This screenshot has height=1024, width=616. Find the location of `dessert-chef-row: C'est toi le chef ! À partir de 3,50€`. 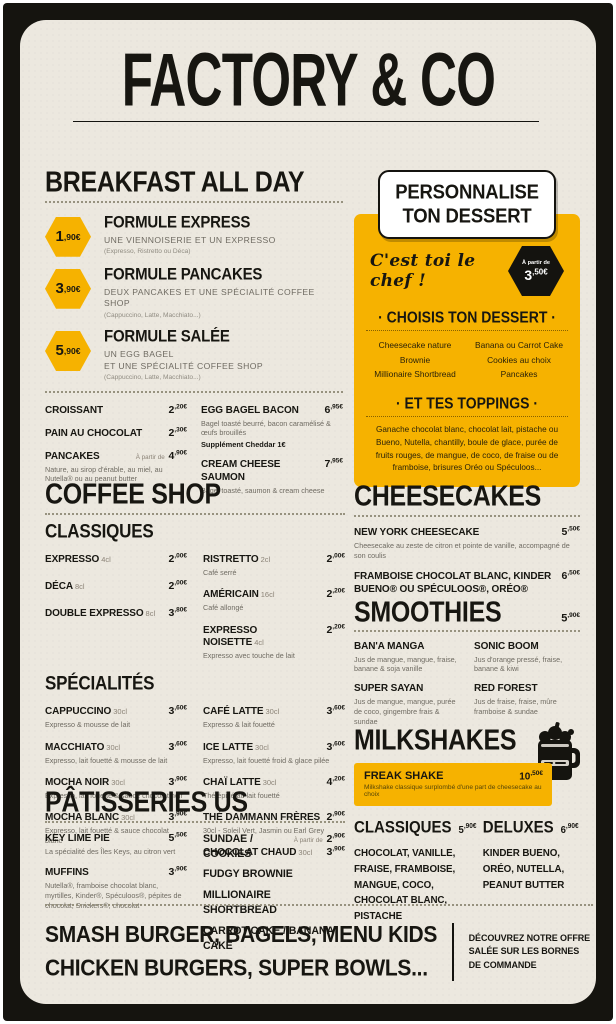

dessert-chef-row: C'est toi le chef ! À partir de 3,50€ is located at coordinates (467, 271).